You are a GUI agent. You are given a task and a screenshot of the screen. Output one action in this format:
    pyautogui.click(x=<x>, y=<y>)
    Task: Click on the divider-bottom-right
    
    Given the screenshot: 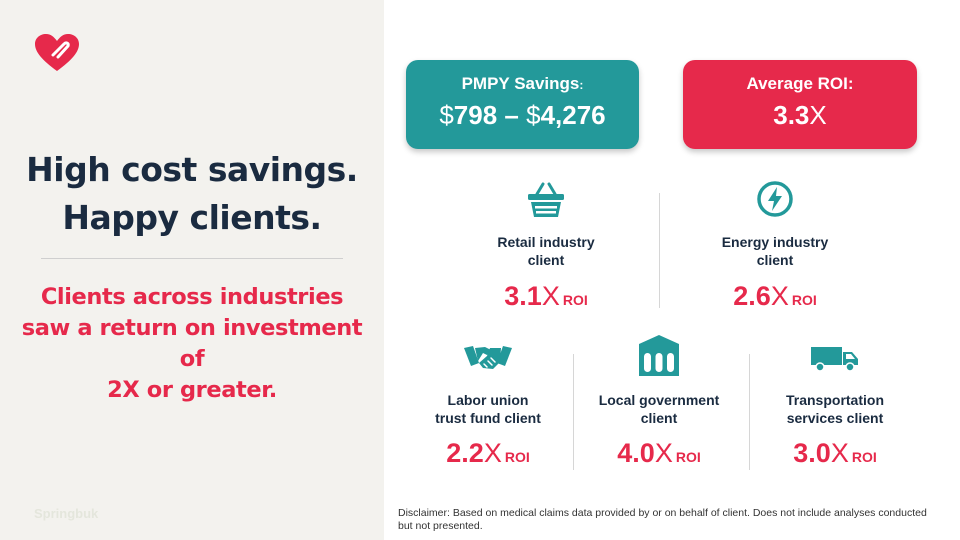 What is the action you would take?
    pyautogui.click(x=749, y=412)
    